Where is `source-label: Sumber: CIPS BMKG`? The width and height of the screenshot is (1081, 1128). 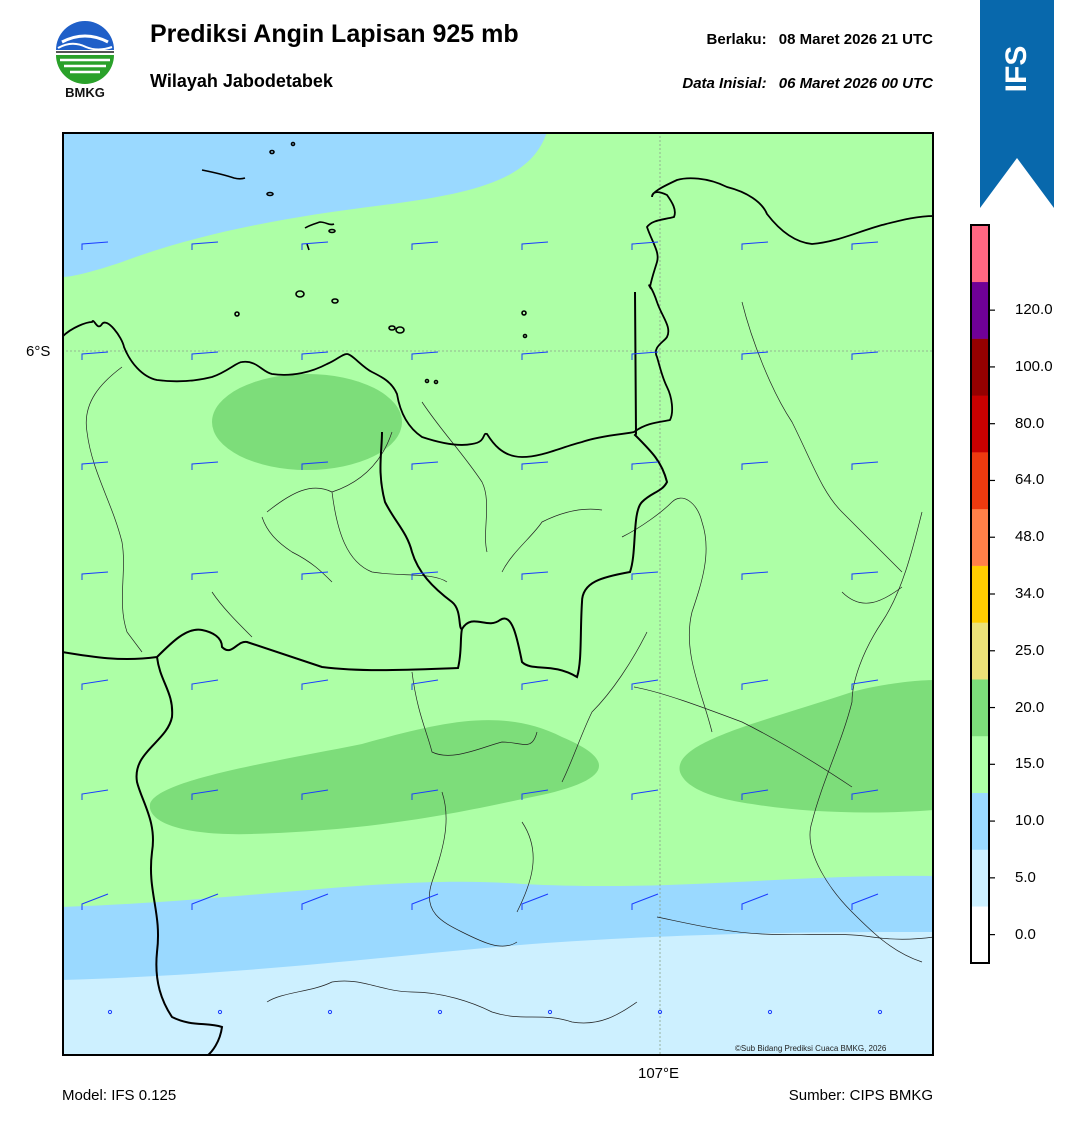
source-label: Sumber: CIPS BMKG is located at coordinates (860, 1095).